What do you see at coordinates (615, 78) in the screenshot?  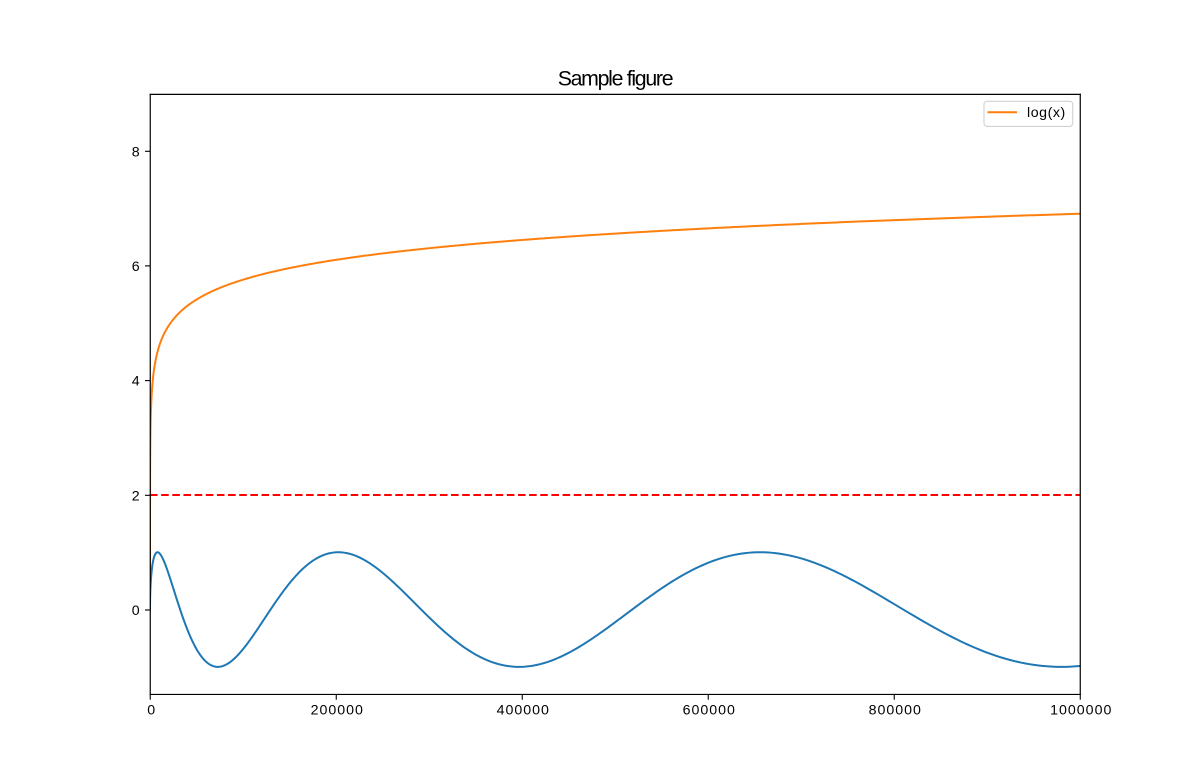 I see `svg-text: Sample figure` at bounding box center [615, 78].